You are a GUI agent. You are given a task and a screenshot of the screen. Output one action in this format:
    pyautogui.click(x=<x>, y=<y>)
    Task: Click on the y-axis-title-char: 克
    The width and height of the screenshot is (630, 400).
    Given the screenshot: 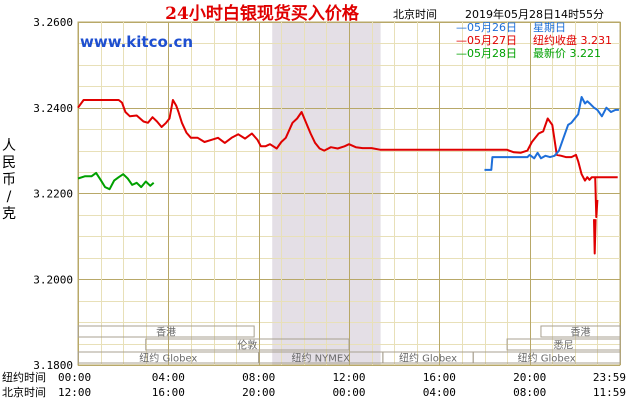 What is the action you would take?
    pyautogui.click(x=9, y=214)
    